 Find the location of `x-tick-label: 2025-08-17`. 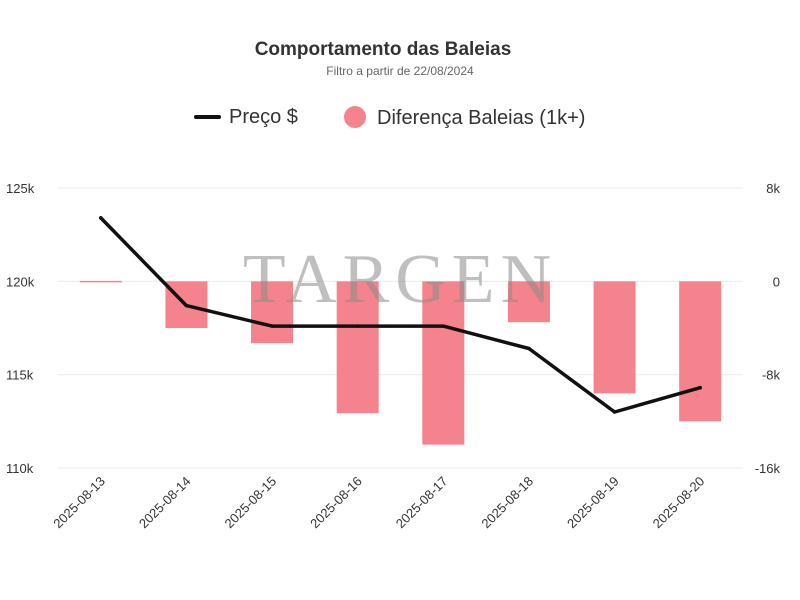

x-tick-label: 2025-08-17 is located at coordinates (422, 503).